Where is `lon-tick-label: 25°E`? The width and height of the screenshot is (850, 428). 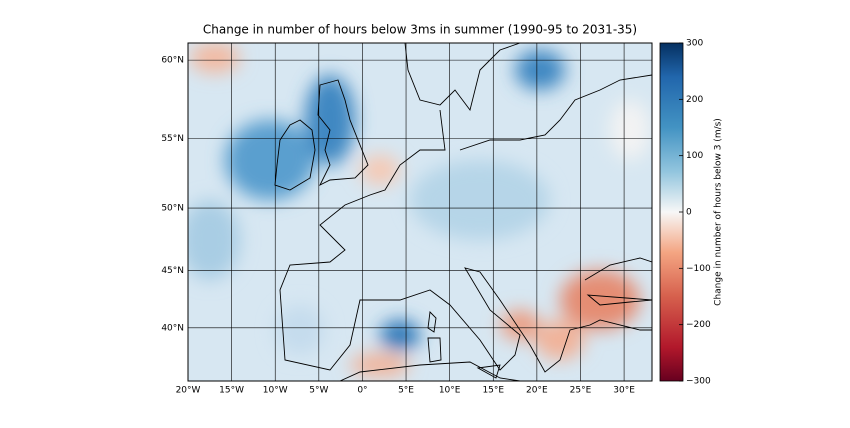 lon-tick-label: 25°E is located at coordinates (581, 391).